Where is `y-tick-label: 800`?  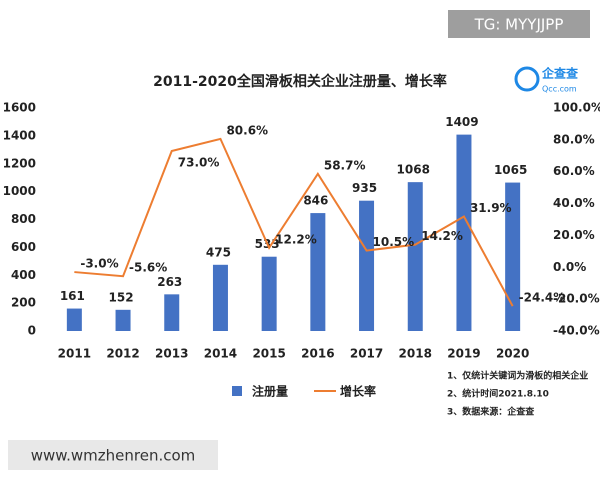 y-tick-label: 800 is located at coordinates (23, 219).